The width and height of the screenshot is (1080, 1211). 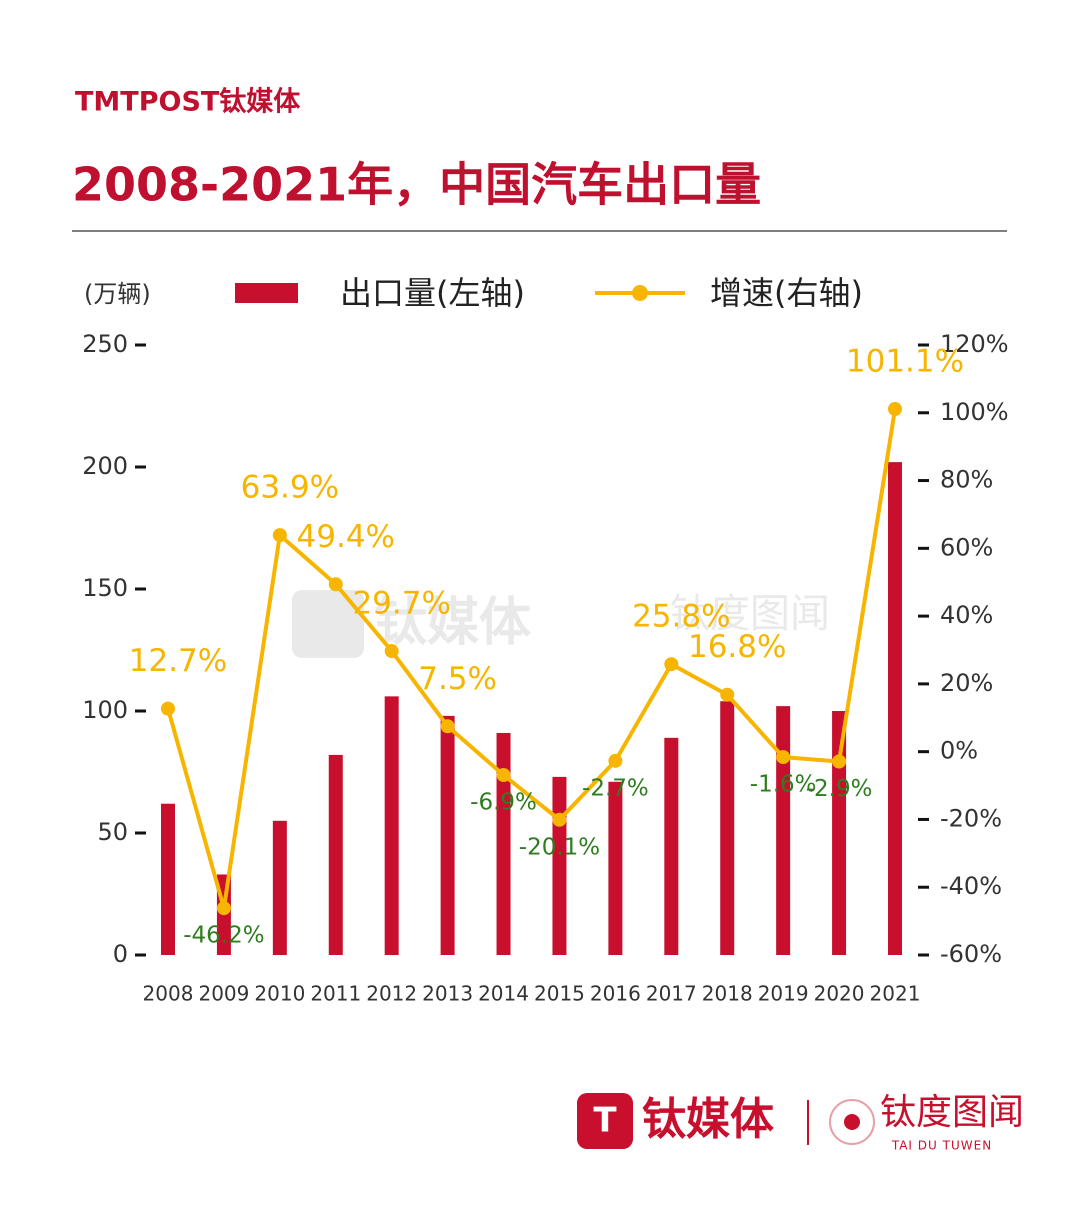 I want to click on x-tick-label: 2012, so click(x=391, y=994).